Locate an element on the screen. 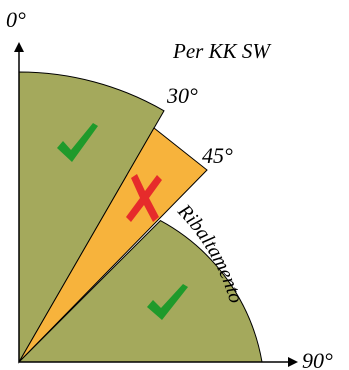 This screenshot has width=349, height=370. cross-icon is located at coordinates (144, 198).